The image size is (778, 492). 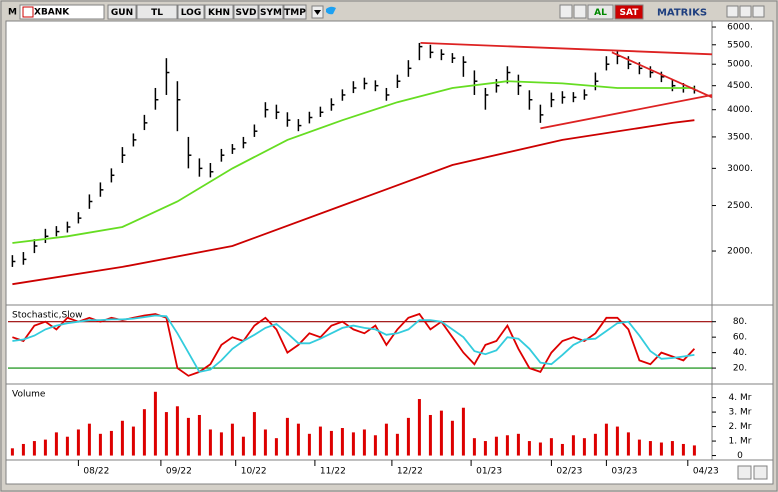 I want to click on y-tick-label: 6000., so click(x=740, y=28).